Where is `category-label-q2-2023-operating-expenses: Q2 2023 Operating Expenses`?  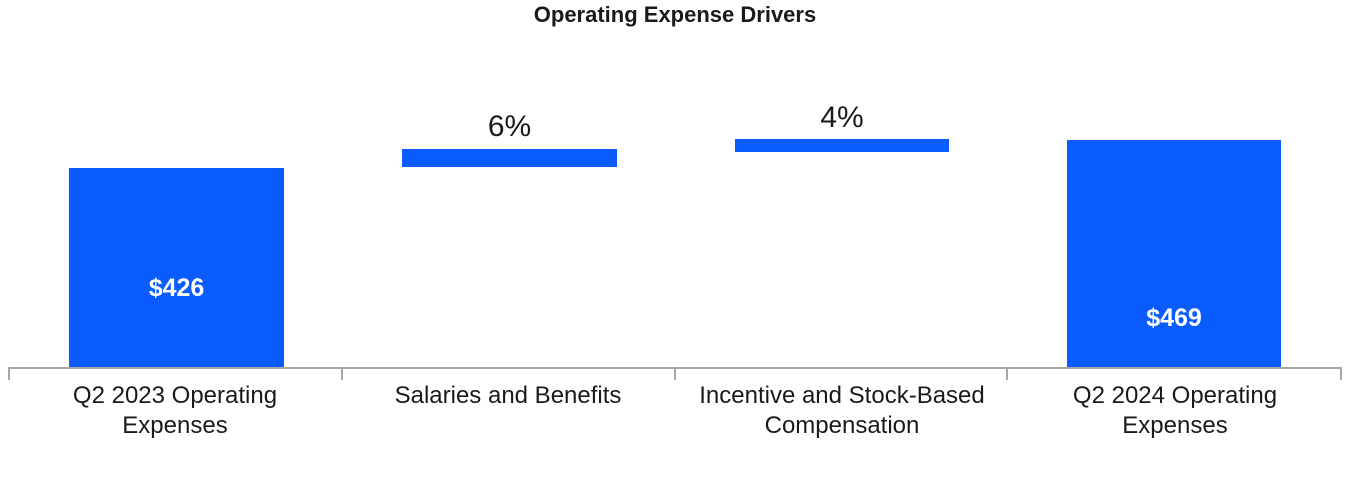
category-label-q2-2023-operating-expenses: Q2 2023 Operating Expenses is located at coordinates (175, 411).